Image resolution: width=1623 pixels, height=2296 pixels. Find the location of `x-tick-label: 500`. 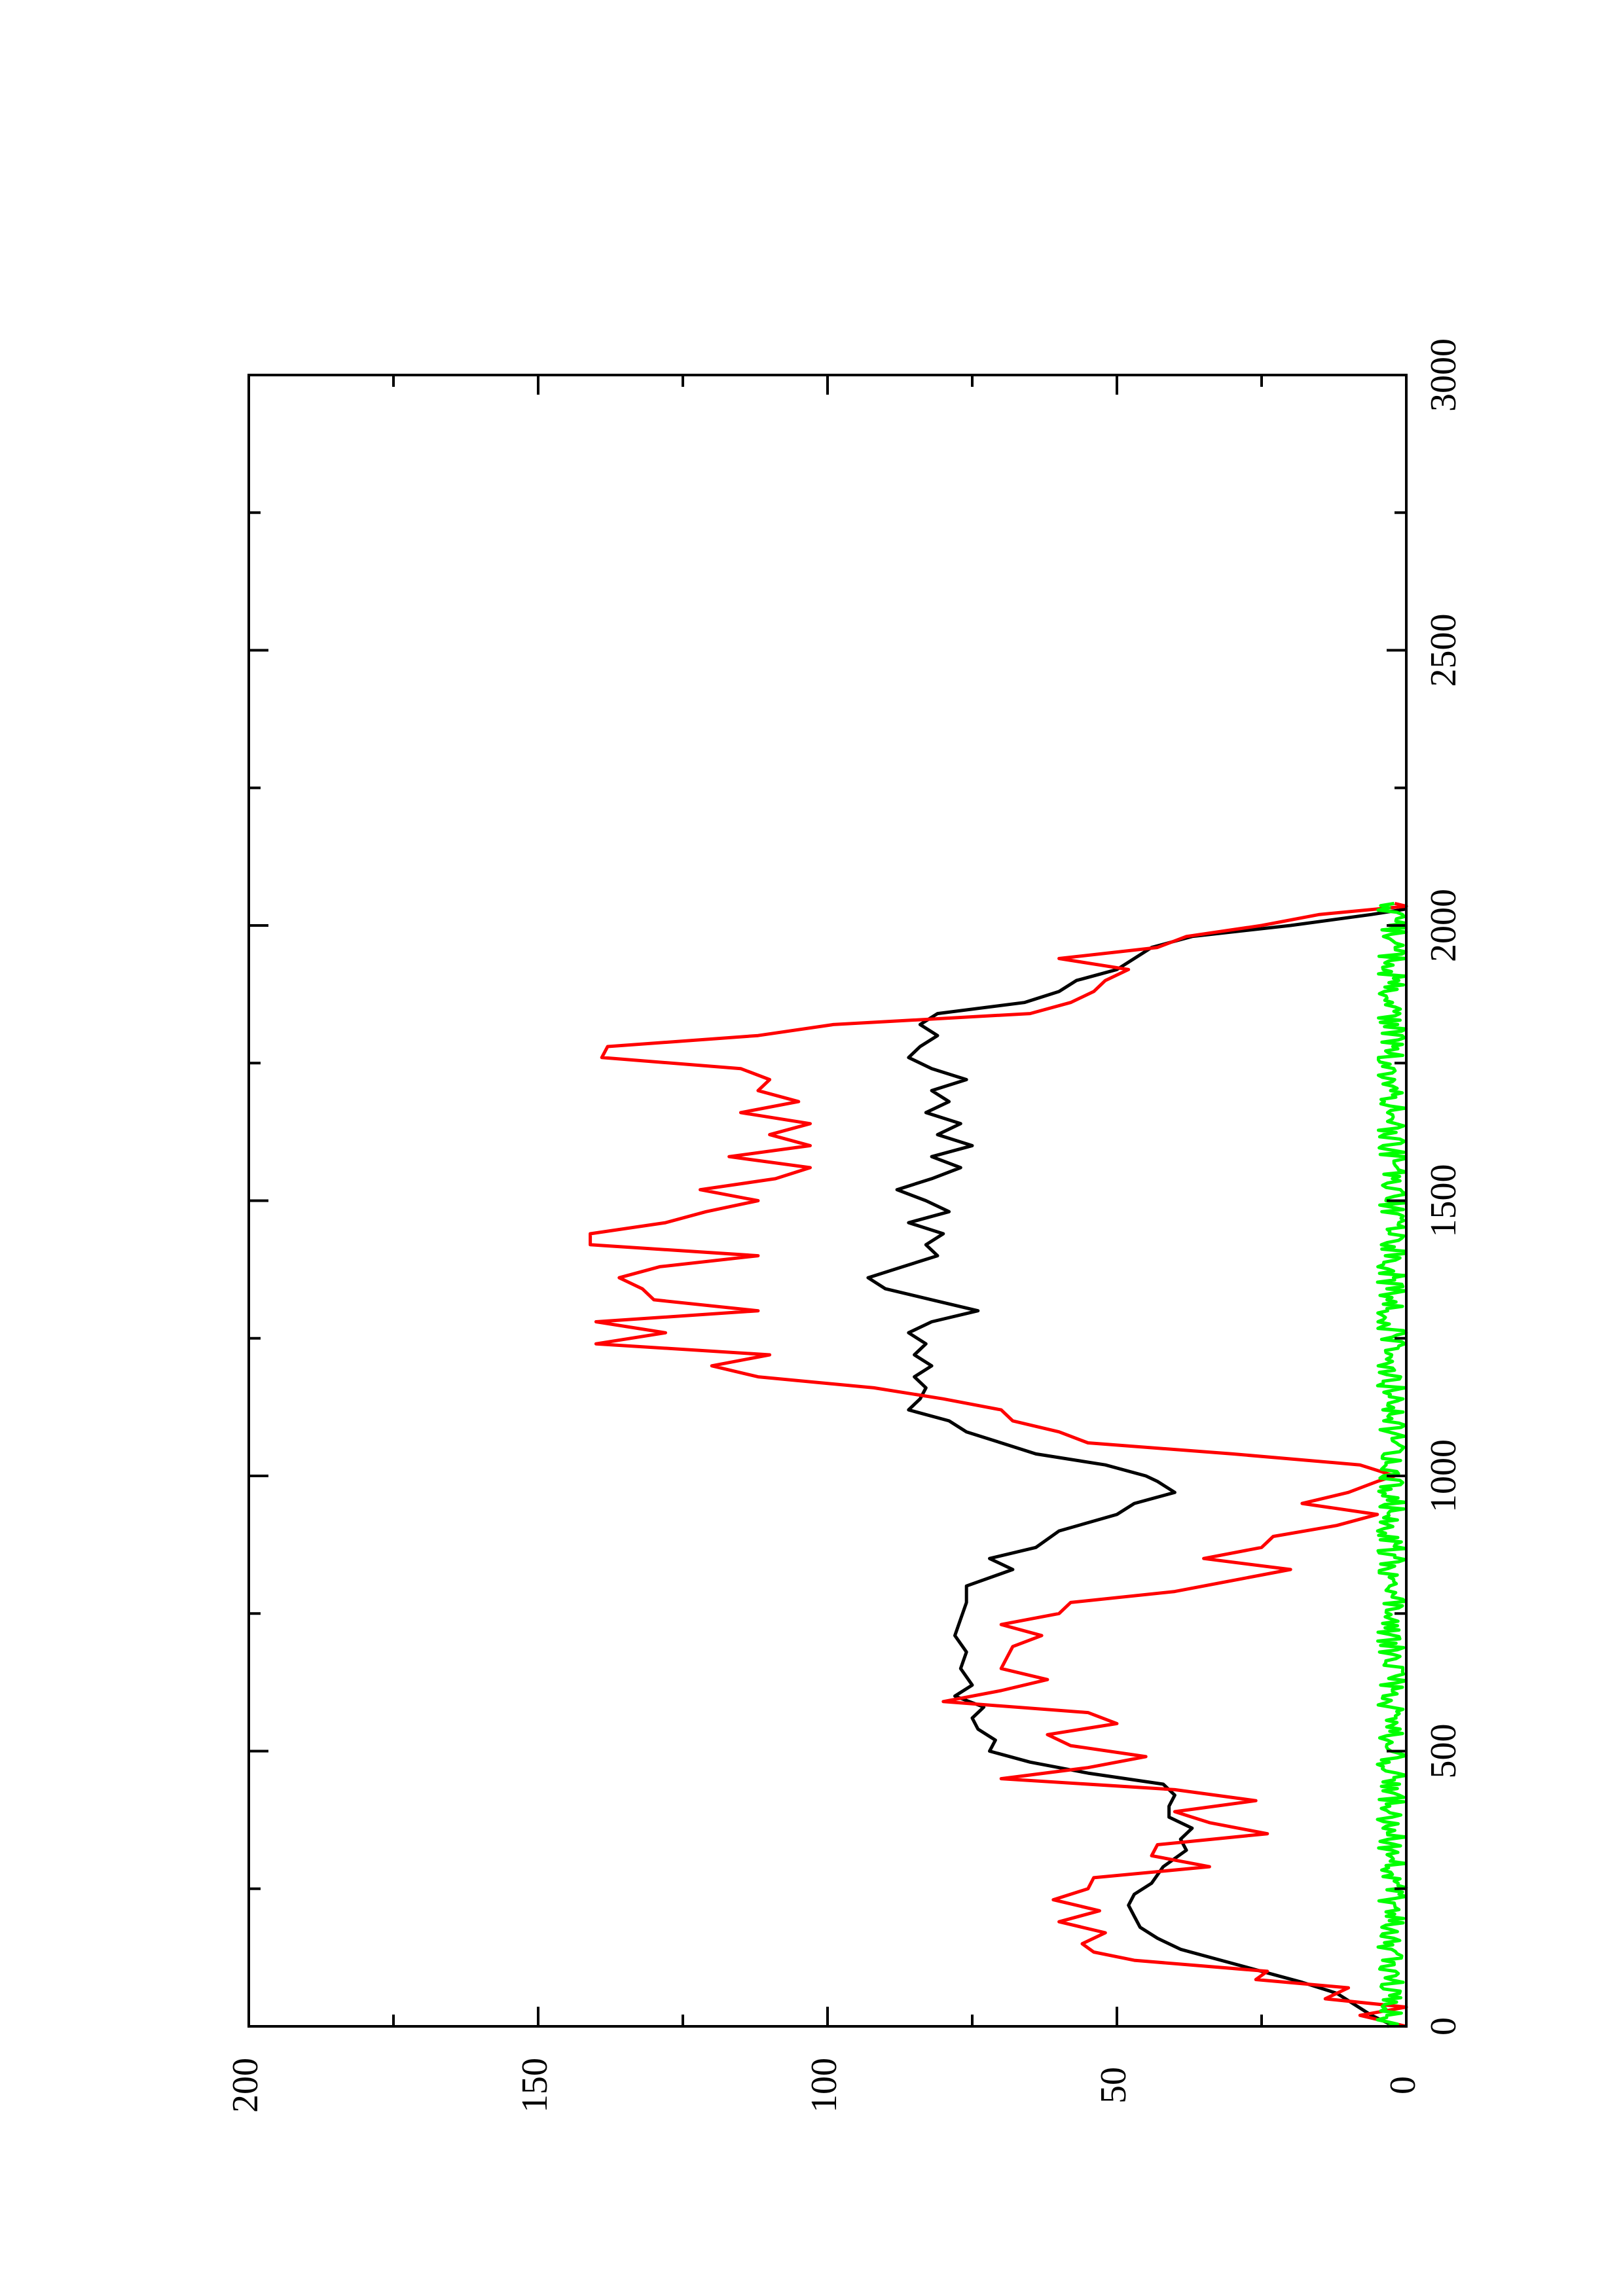

x-tick-label: 500 is located at coordinates (1443, 1751).